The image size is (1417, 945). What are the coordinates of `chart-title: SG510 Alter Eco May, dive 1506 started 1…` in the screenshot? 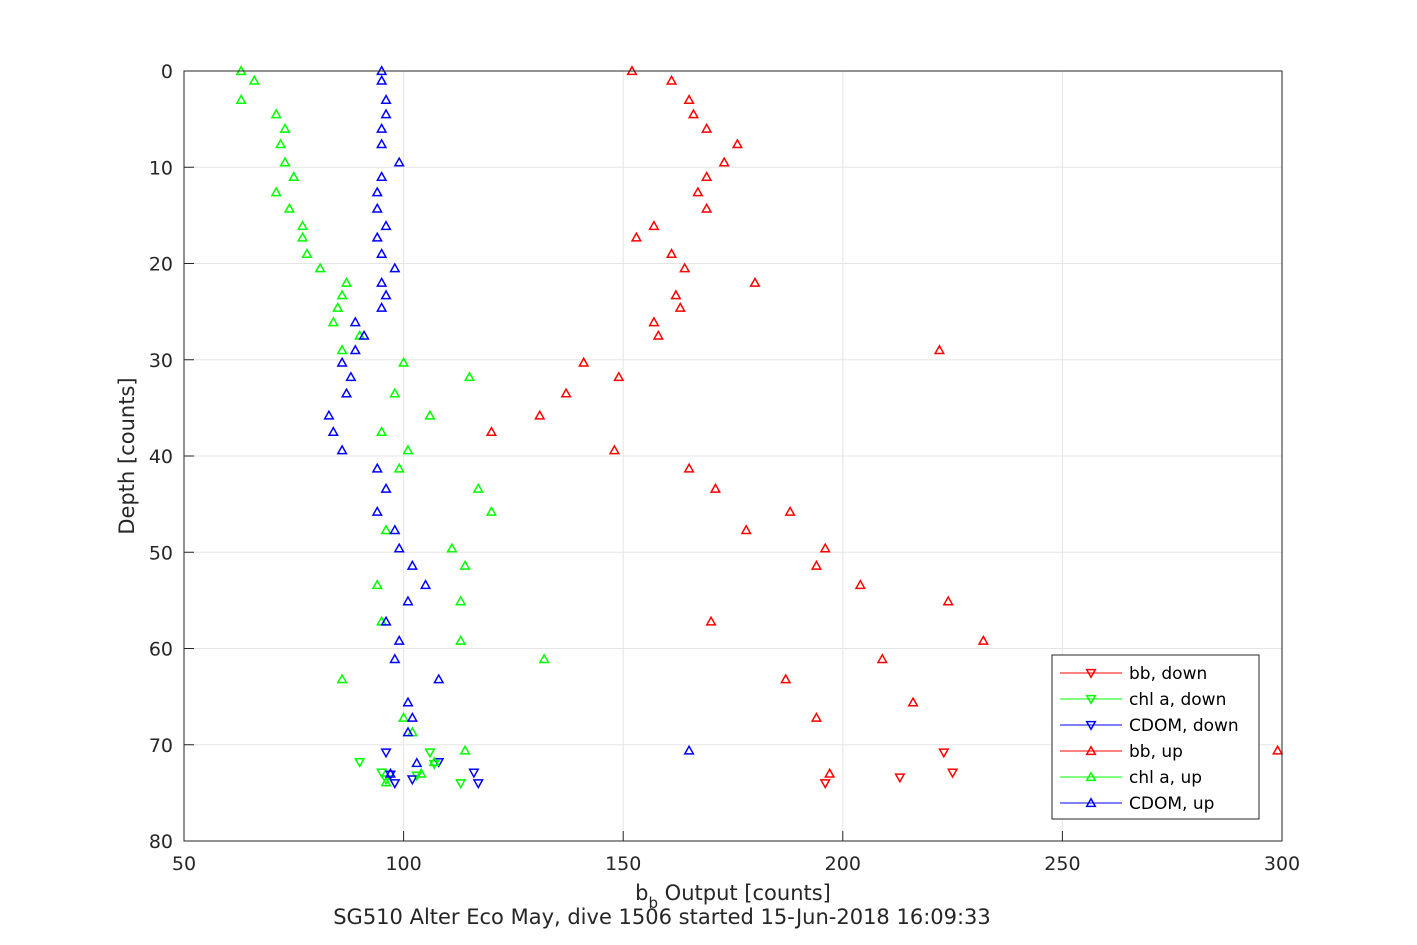 It's located at (662, 917).